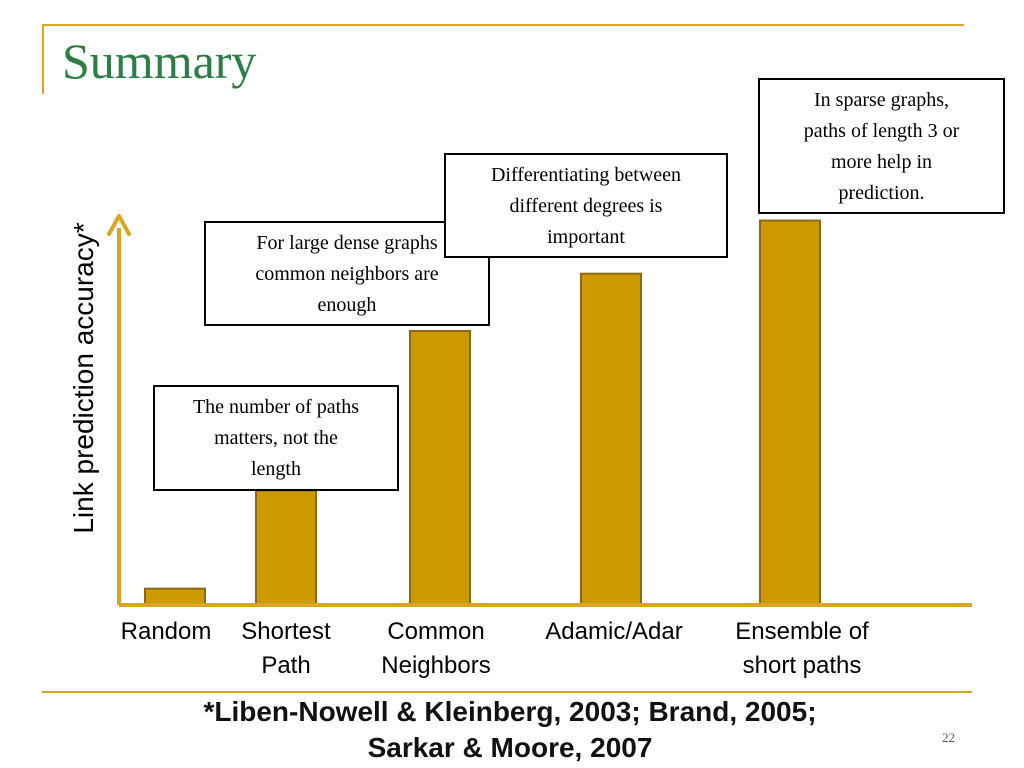  I want to click on annotation-text: Differentiating between, so click(586, 175).